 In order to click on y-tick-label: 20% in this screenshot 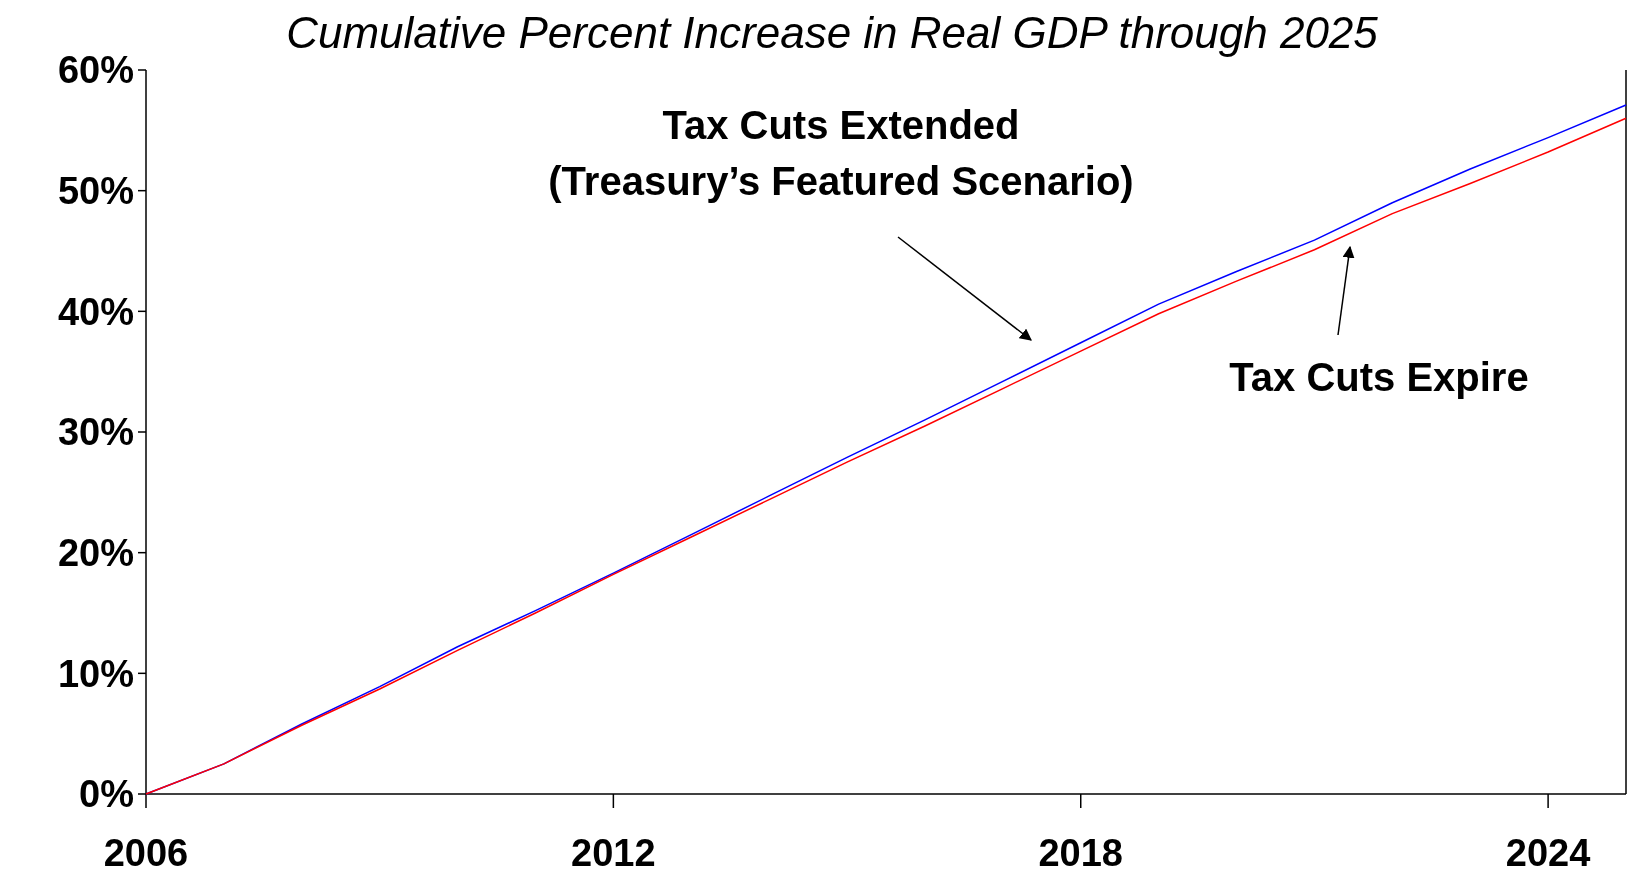, I will do `click(95, 552)`.